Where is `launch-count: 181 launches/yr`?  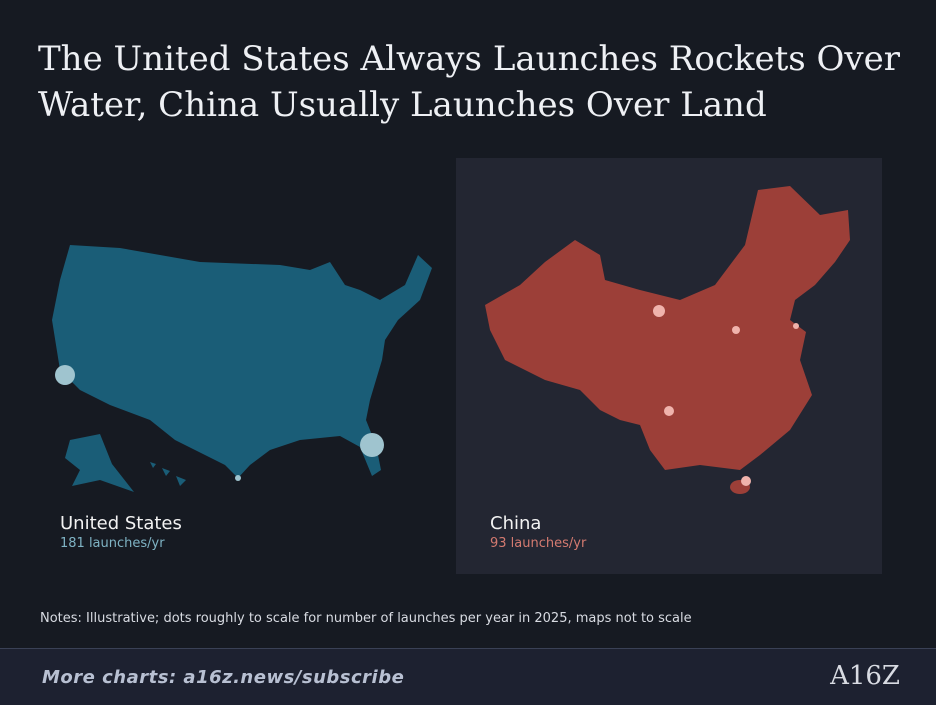 launch-count: 181 launches/yr is located at coordinates (112, 543).